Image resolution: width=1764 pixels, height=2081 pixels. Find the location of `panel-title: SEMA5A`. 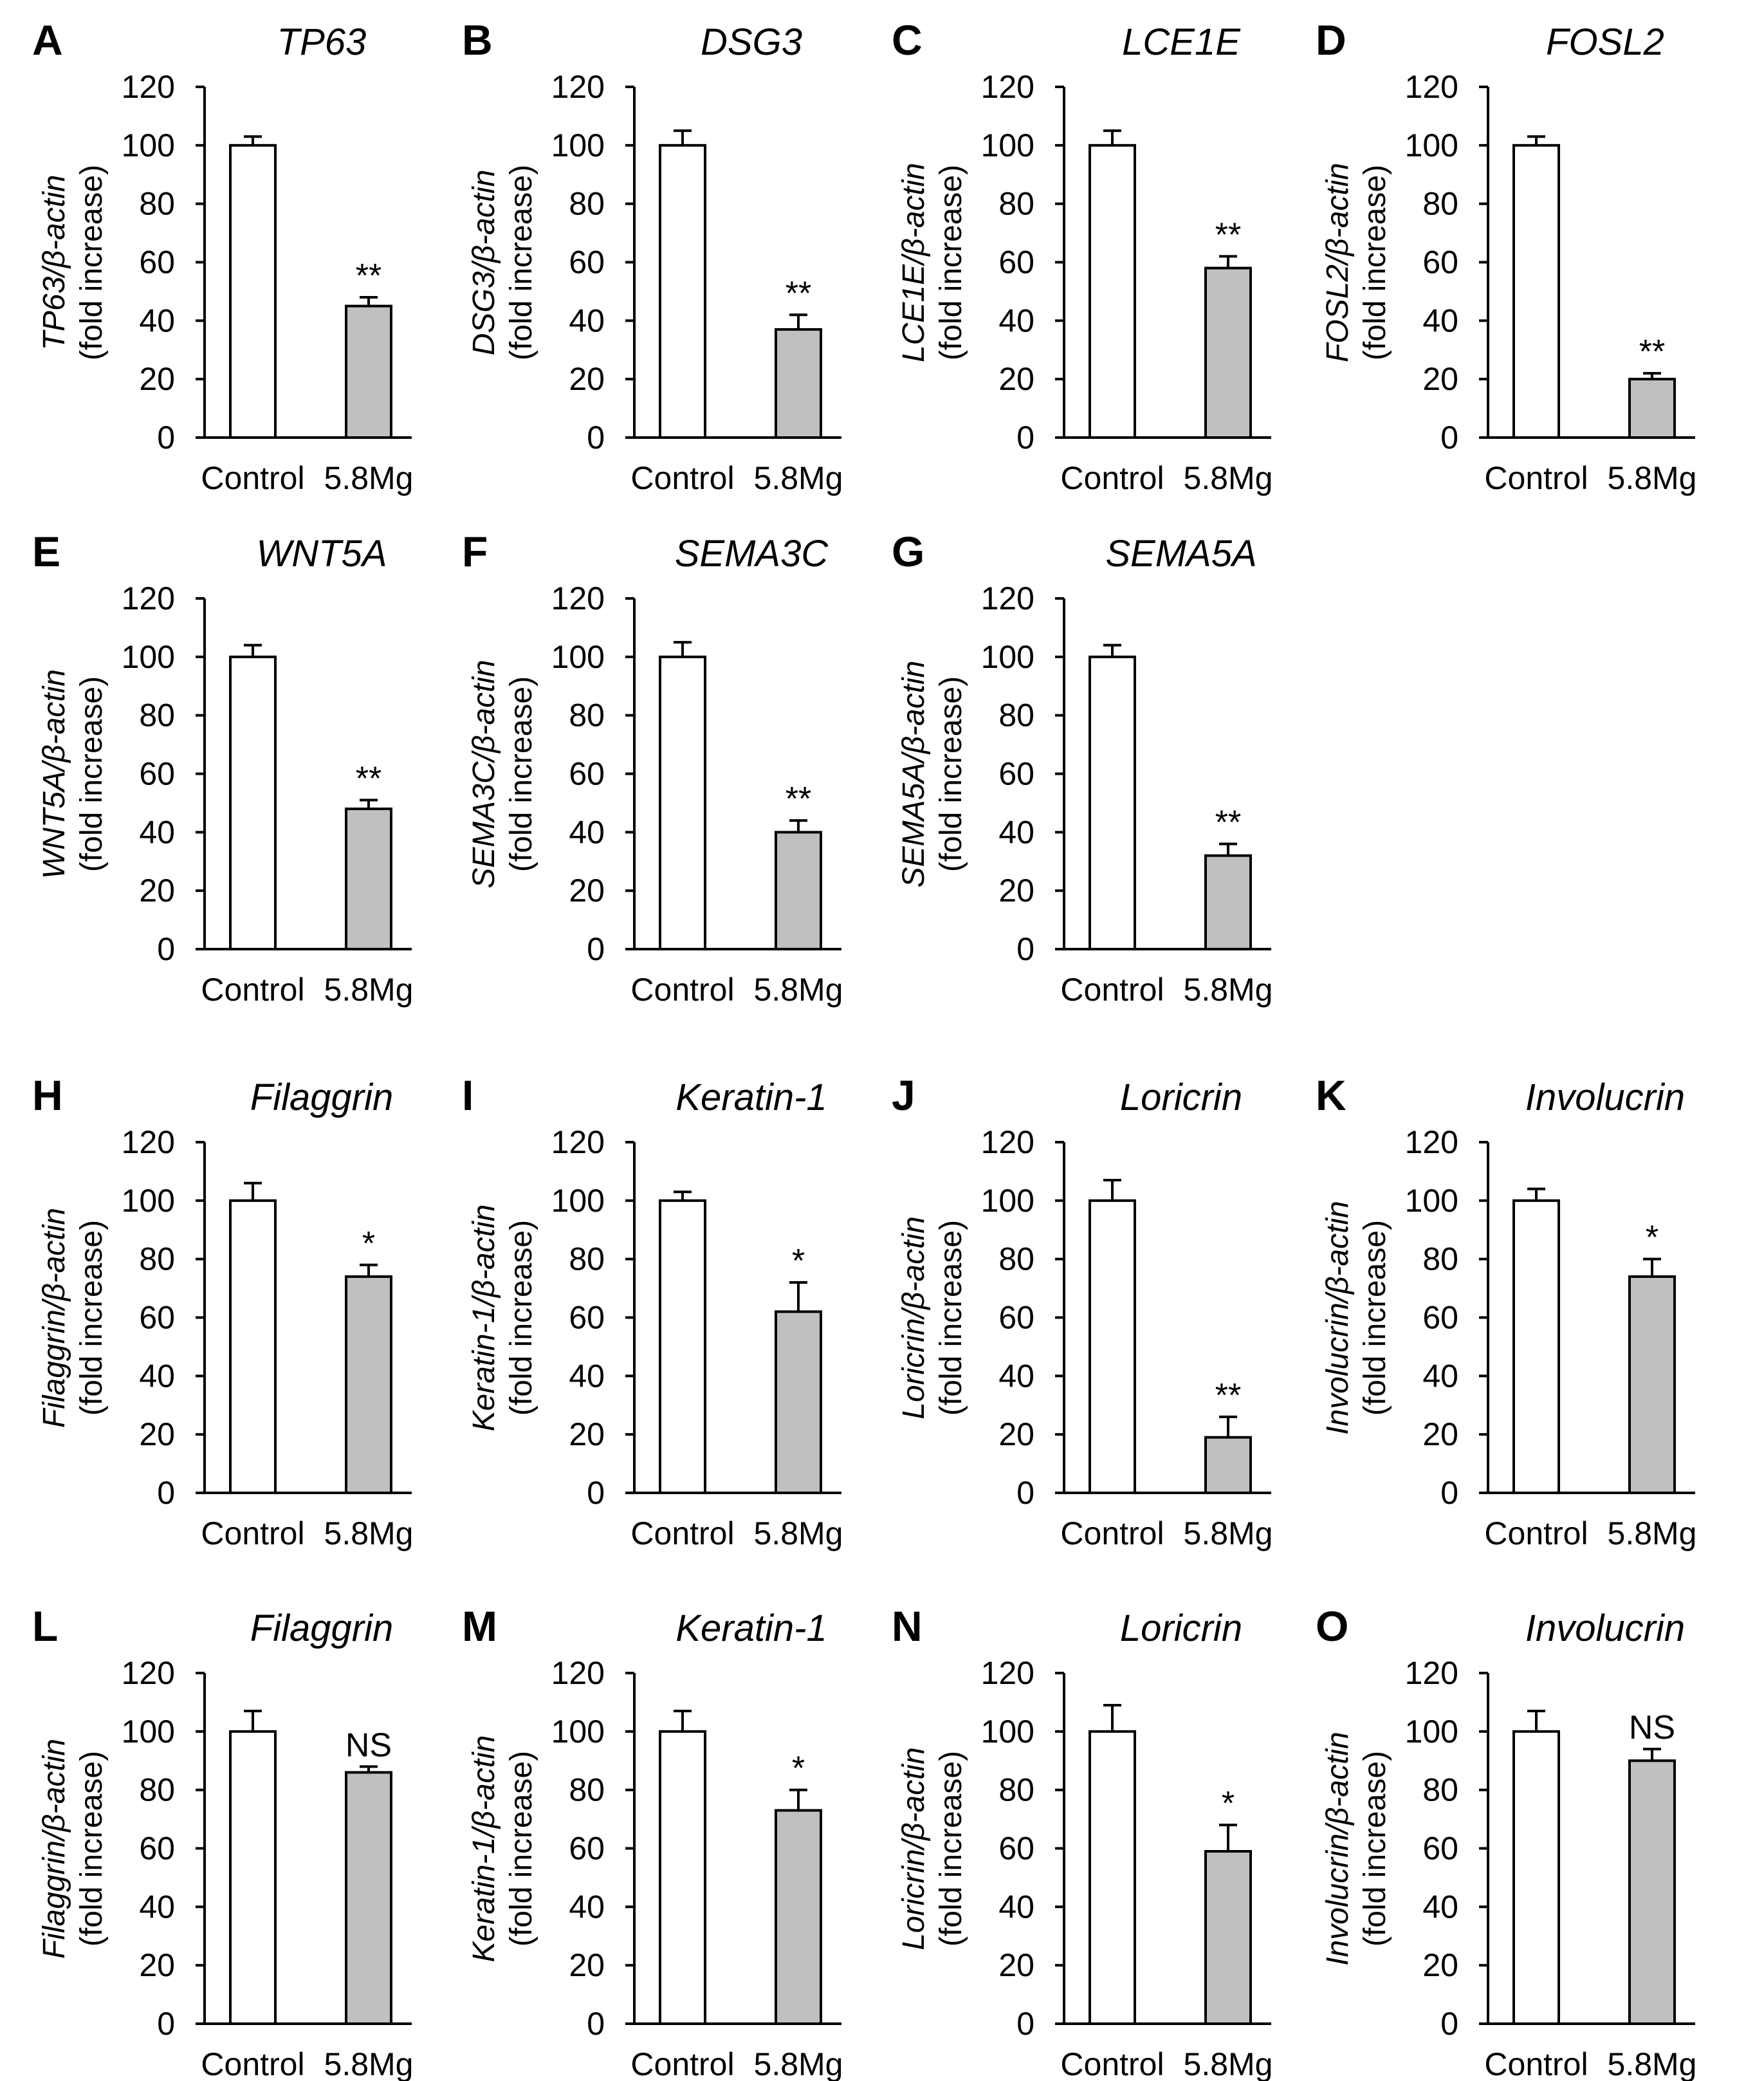

panel-title: SEMA5A is located at coordinates (1180, 554).